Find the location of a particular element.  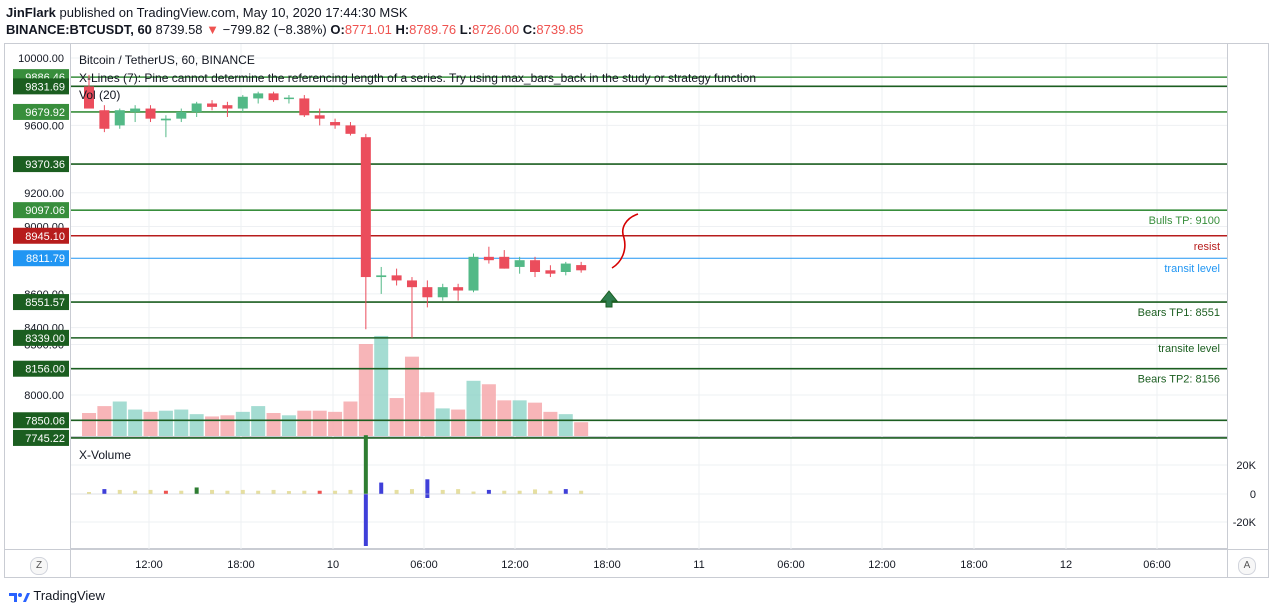

low-label: L: is located at coordinates (466, 29).